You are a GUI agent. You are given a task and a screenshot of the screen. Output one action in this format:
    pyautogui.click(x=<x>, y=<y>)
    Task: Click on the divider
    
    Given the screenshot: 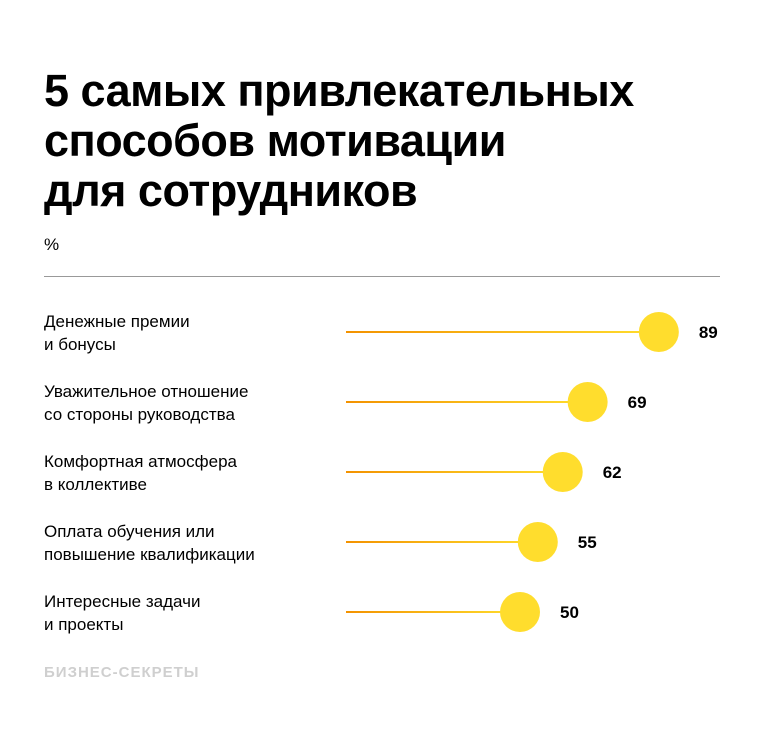 What is the action you would take?
    pyautogui.click(x=382, y=276)
    